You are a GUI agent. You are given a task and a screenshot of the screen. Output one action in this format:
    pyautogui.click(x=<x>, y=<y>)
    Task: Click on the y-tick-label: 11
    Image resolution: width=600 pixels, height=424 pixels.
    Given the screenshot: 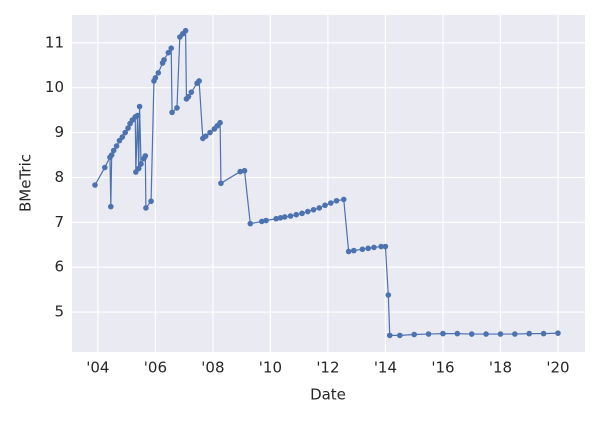 What is the action you would take?
    pyautogui.click(x=54, y=42)
    